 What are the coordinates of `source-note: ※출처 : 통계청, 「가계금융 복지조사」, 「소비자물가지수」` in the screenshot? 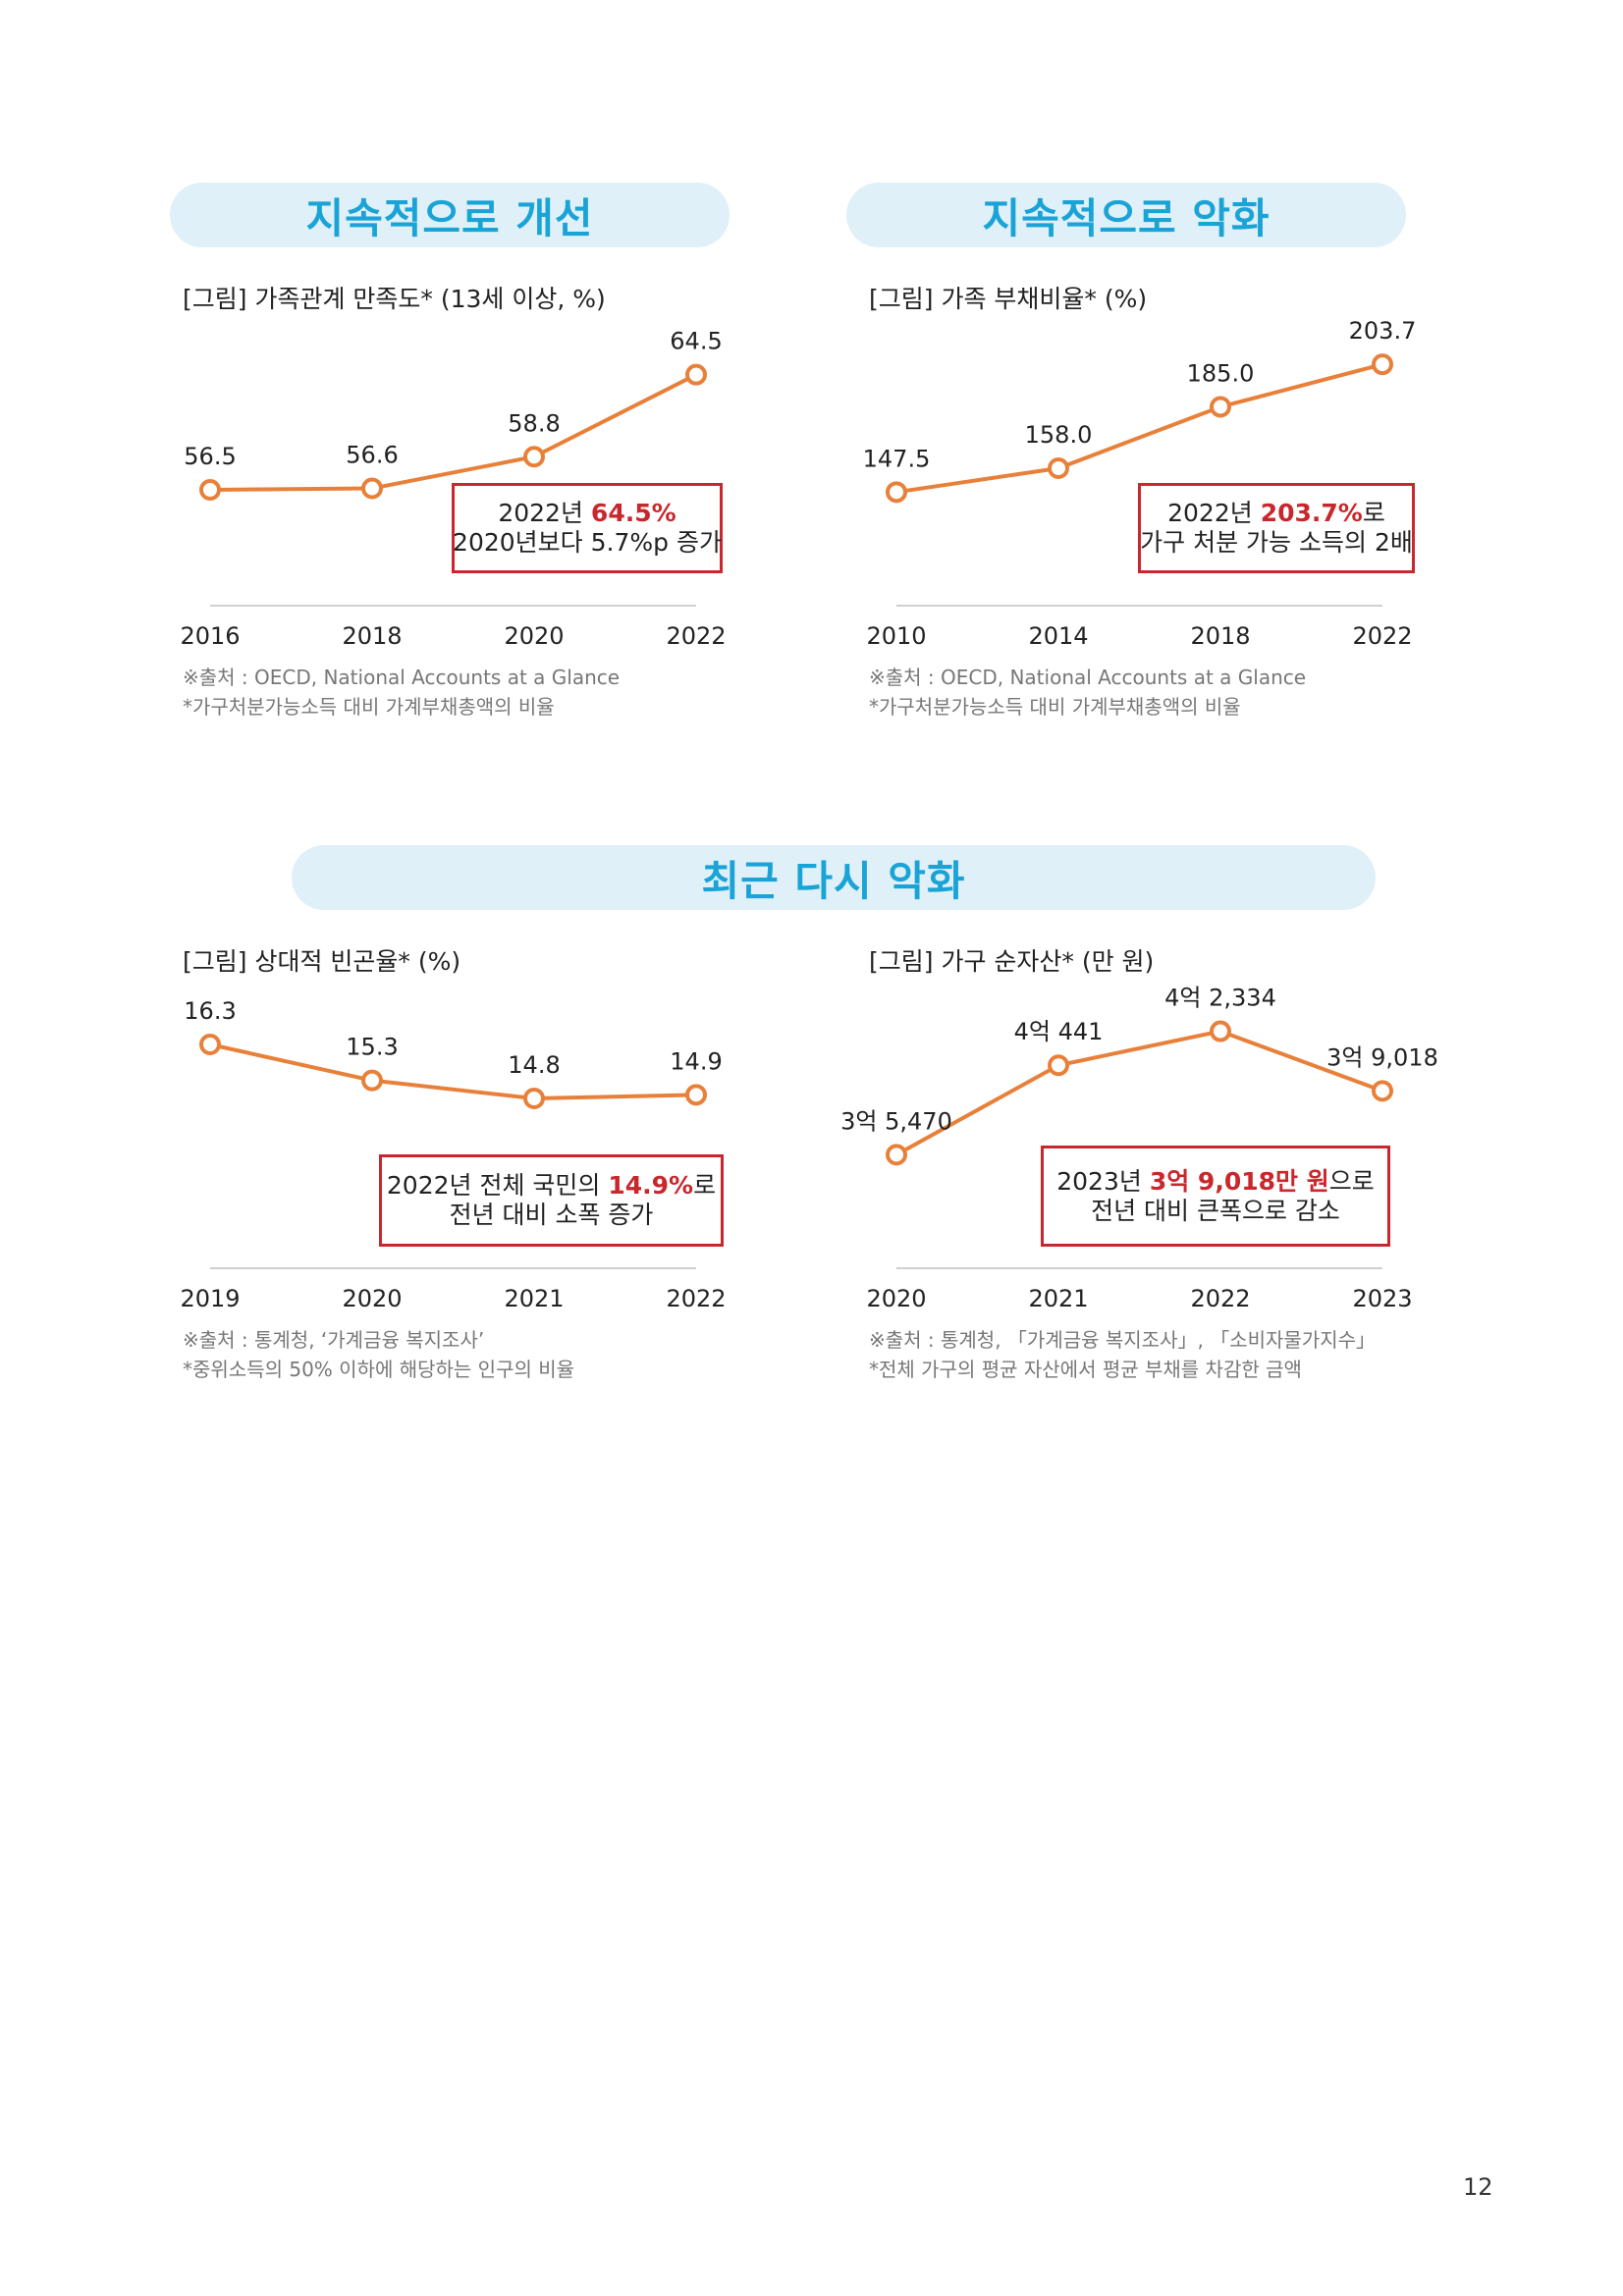 It's located at (1122, 1340).